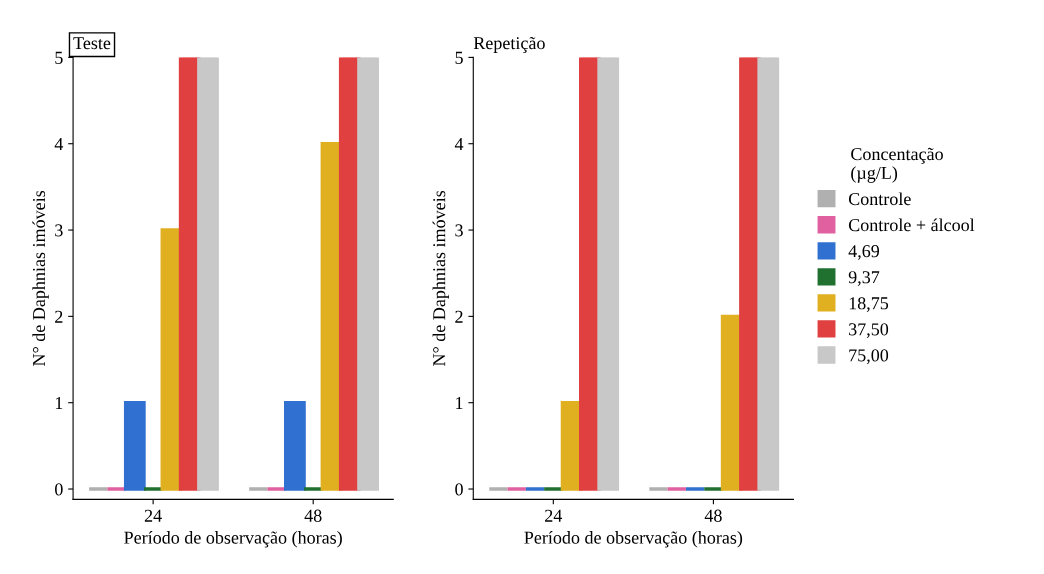 Image resolution: width=1044 pixels, height=574 pixels. Describe the element at coordinates (864, 278) in the screenshot. I see `legend-label: 9,37` at that location.